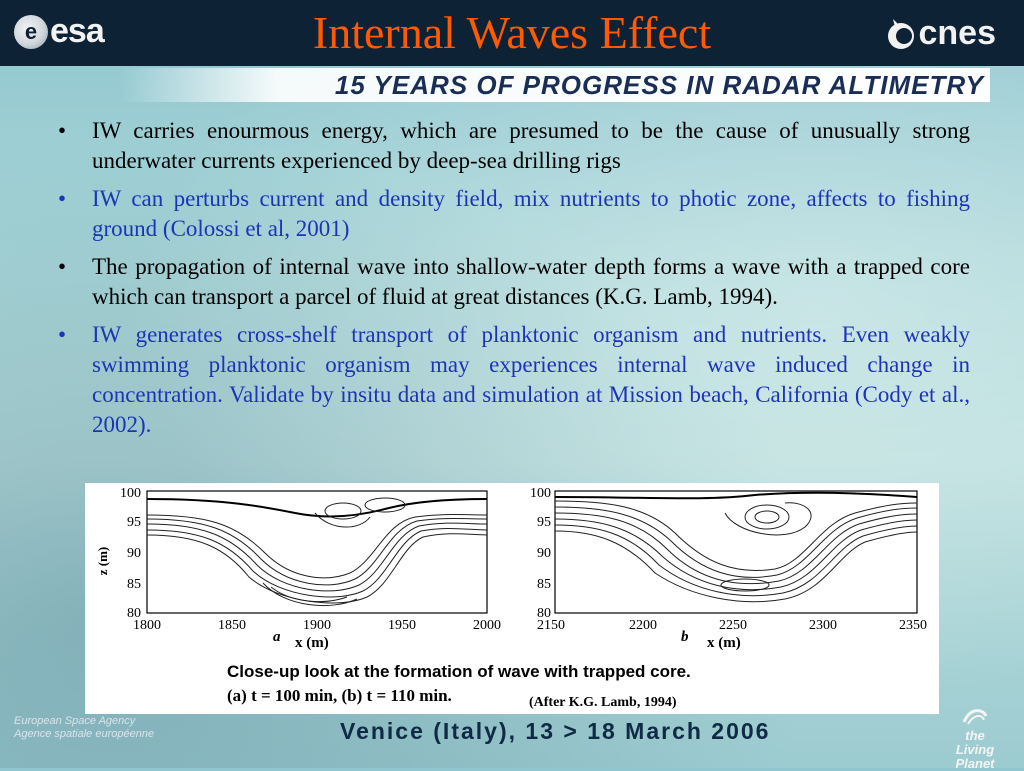 This screenshot has width=1024, height=771. Describe the element at coordinates (733, 625) in the screenshot. I see `panel-b-xtick: 2250` at that location.